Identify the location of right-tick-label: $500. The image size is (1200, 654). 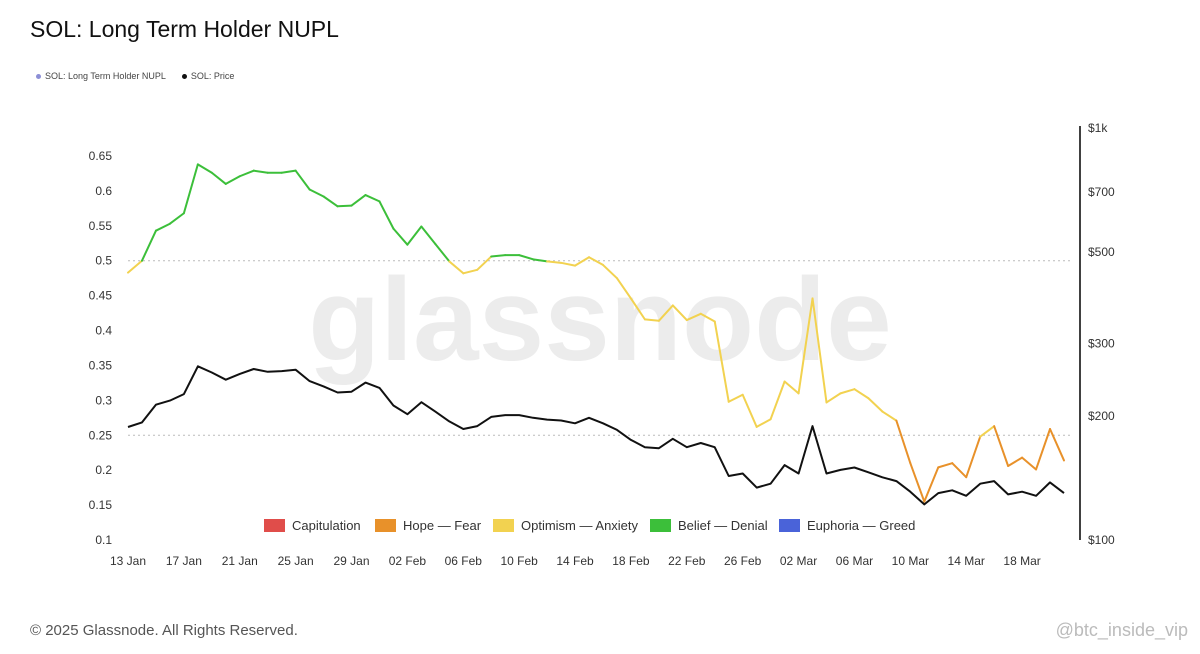
(1101, 252).